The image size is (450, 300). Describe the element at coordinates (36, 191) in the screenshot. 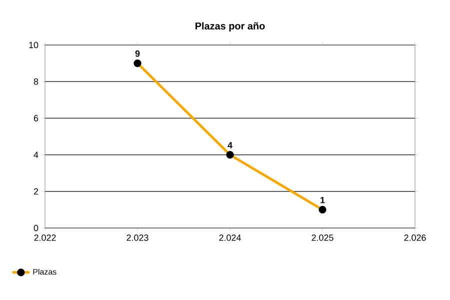

I see `y-tick-label: 2` at that location.